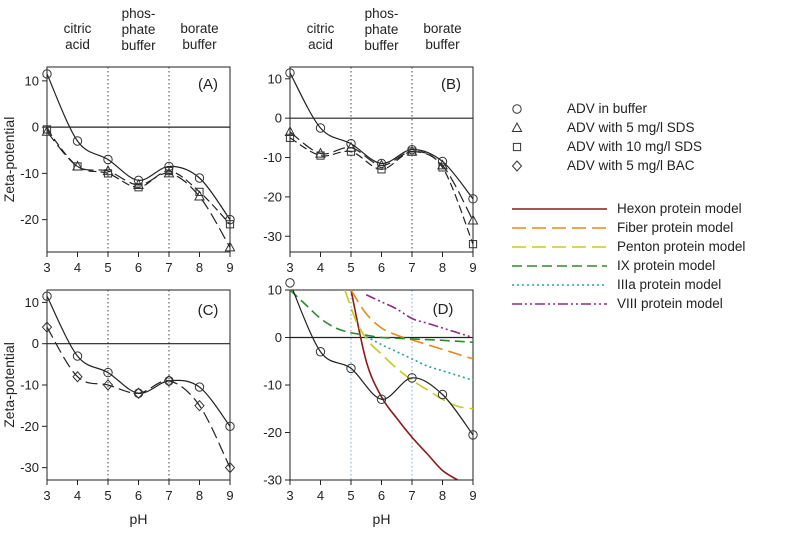  I want to click on legend-label: ADV with 5 mg/l BAC, so click(631, 165).